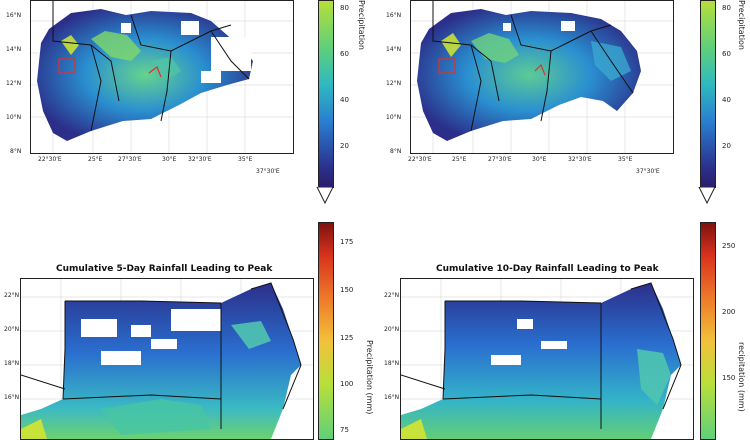  Describe the element at coordinates (348, 331) in the screenshot. I see `colorbar-bottom-left: 175 150 125 100 75 Precipitation (mm)` at that location.